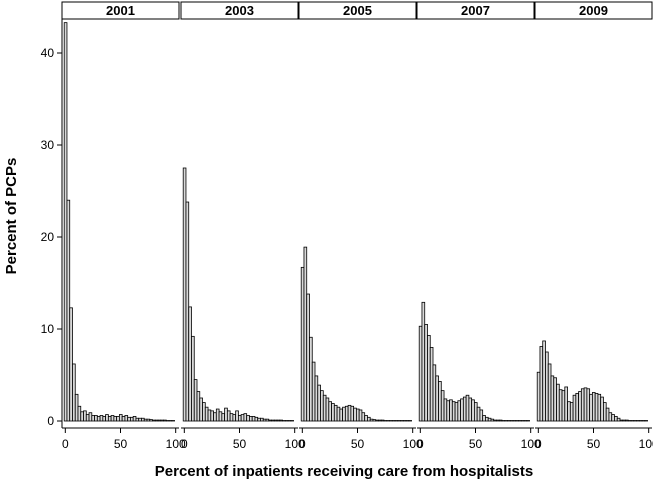 The width and height of the screenshot is (653, 487). What do you see at coordinates (11, 216) in the screenshot?
I see `y-axis-title: Percent of PCPs` at bounding box center [11, 216].